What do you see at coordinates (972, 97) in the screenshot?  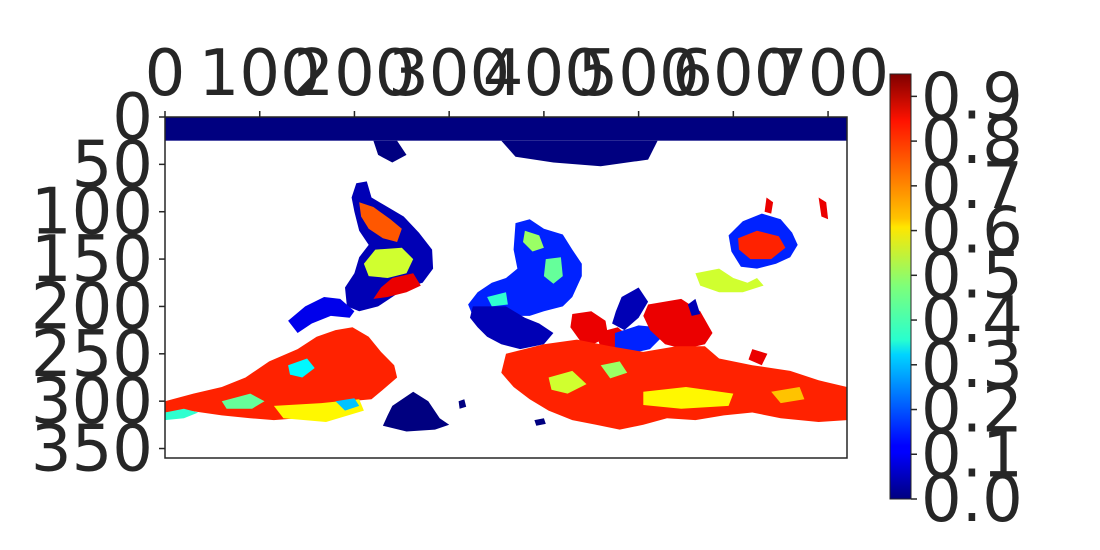 I see `colorbar-tick-label: 0.9` at bounding box center [972, 97].